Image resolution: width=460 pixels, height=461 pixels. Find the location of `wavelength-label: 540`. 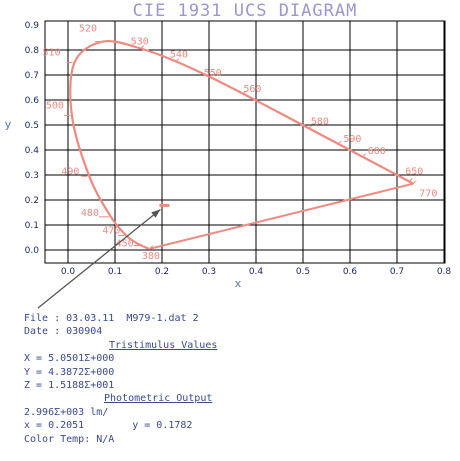

wavelength-label: 540 is located at coordinates (179, 54).